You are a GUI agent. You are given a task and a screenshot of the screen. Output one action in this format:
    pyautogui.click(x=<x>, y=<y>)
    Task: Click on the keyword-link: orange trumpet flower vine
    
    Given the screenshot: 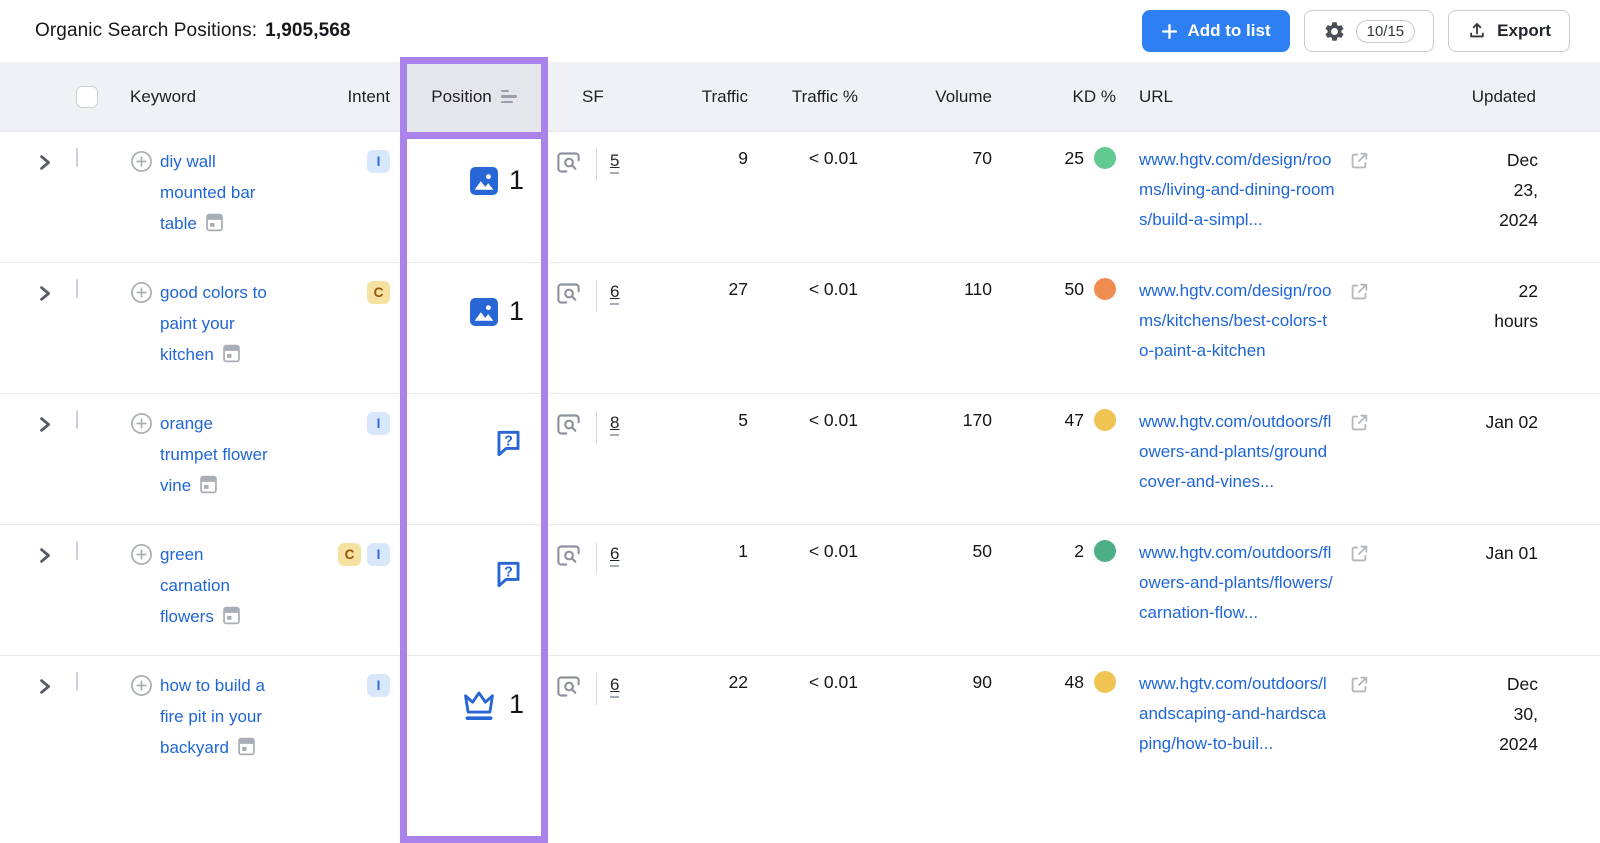 What is the action you would take?
    pyautogui.click(x=217, y=456)
    